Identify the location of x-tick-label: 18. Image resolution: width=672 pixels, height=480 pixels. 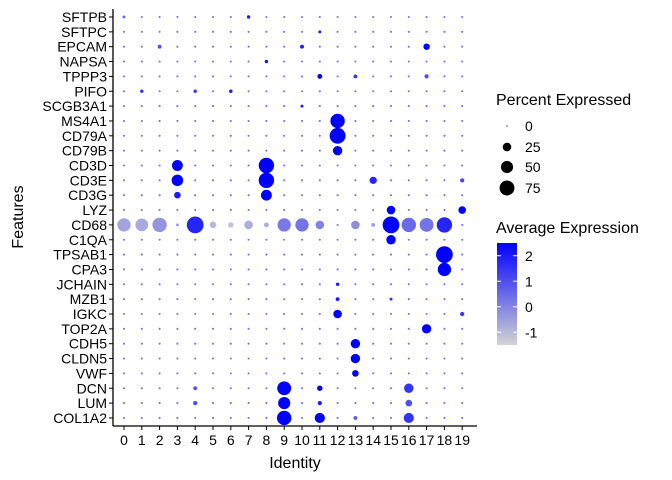
(445, 440).